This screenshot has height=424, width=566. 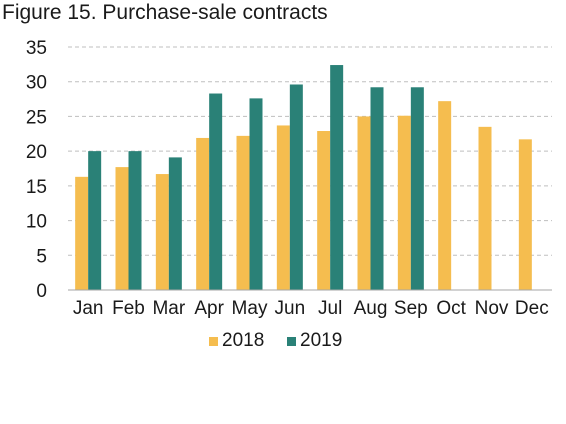 What do you see at coordinates (485, 208) in the screenshot?
I see `bar-2018-Nov` at bounding box center [485, 208].